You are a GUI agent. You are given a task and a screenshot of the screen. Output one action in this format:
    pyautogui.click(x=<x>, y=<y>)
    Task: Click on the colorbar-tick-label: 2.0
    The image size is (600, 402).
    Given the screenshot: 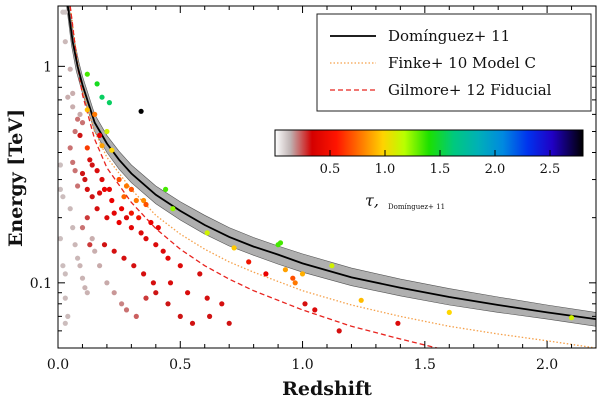 What is the action you would take?
    pyautogui.click(x=495, y=169)
    